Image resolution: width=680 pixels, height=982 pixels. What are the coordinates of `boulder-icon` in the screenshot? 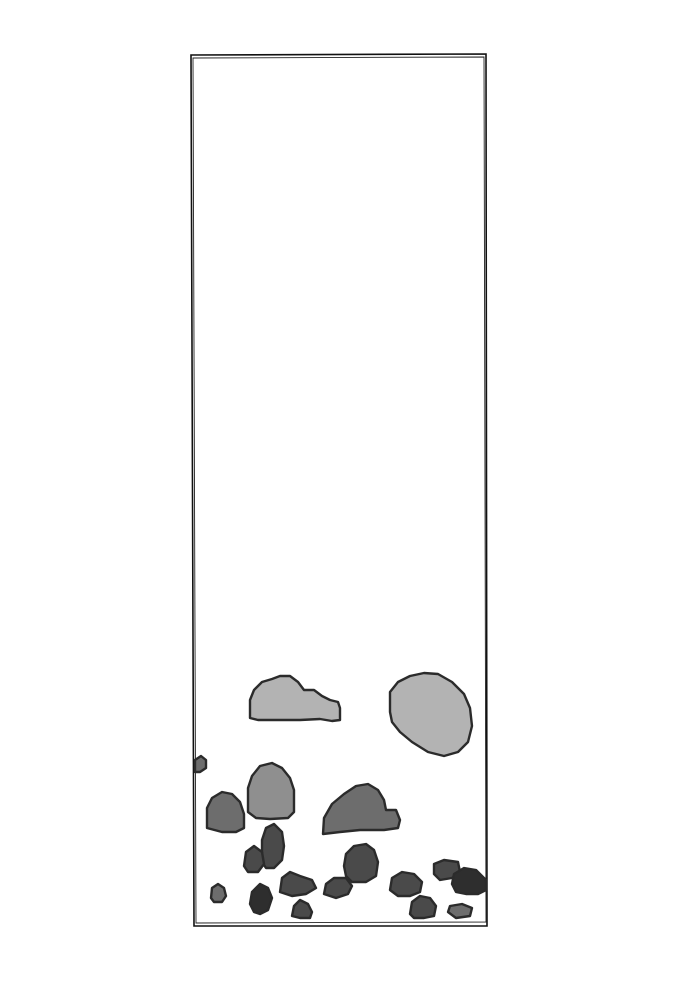 It's located at (431, 714).